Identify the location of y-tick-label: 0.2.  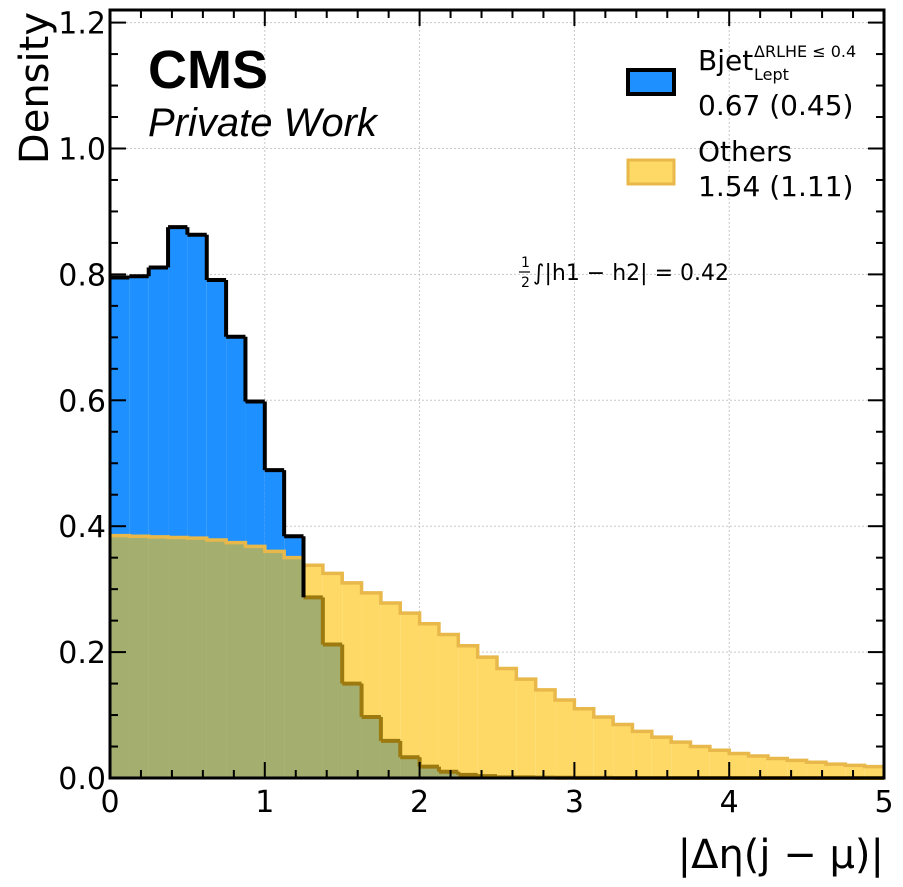
(82, 653).